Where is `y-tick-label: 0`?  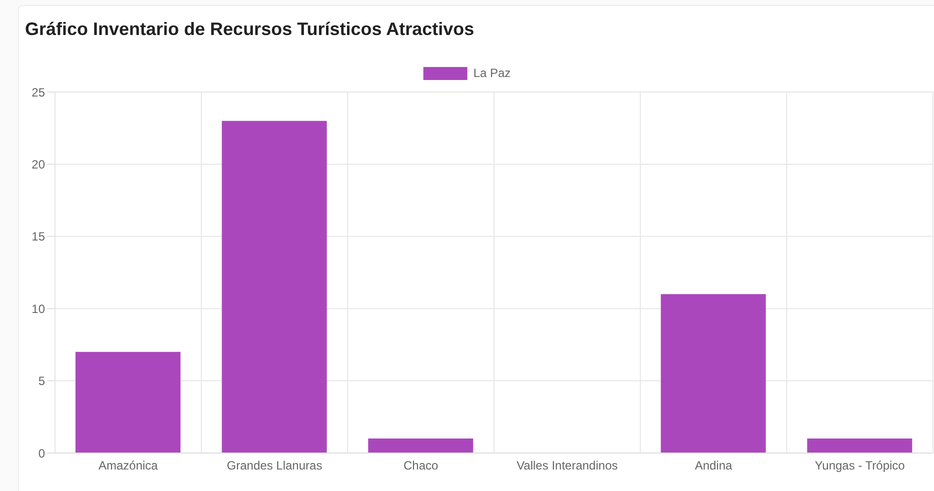
y-tick-label: 0 is located at coordinates (42, 453).